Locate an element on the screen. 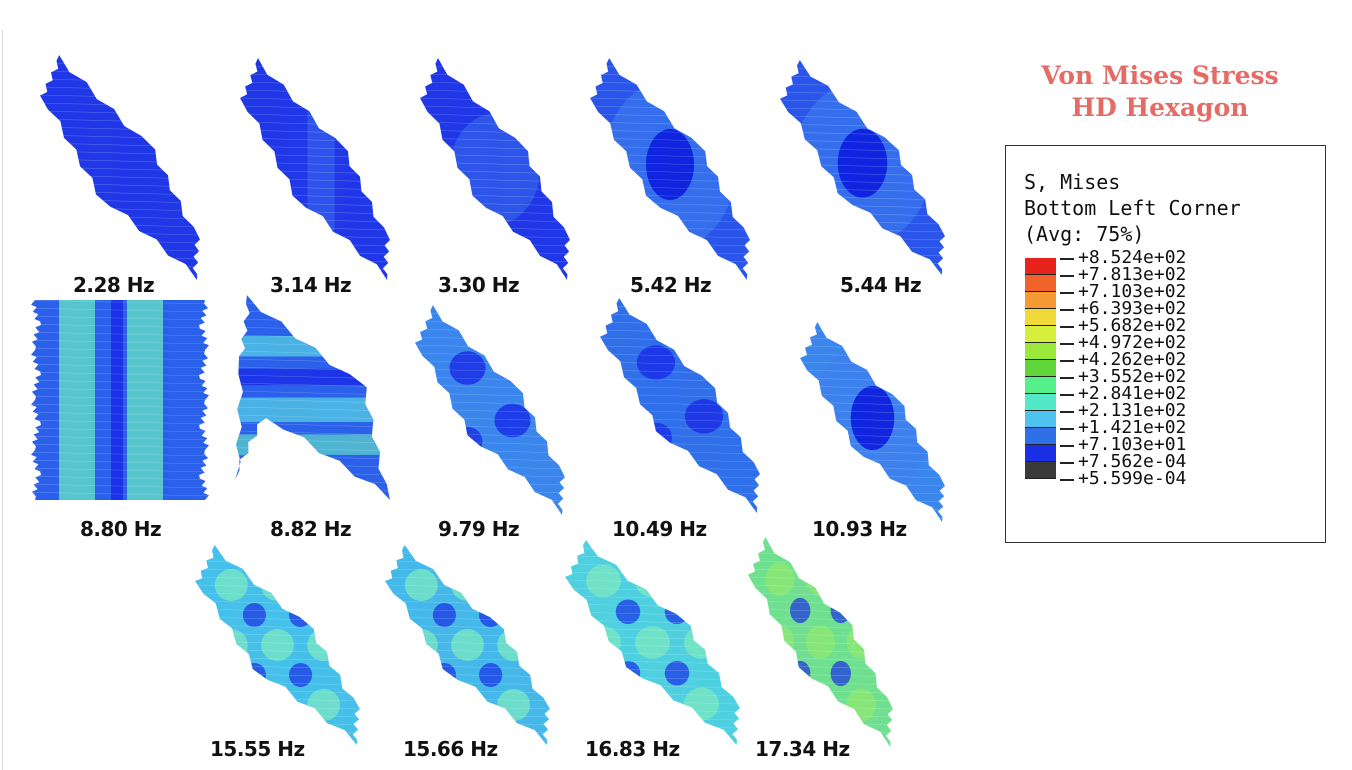 The width and height of the screenshot is (1352, 770). mode-frequency-label: 3.14 Hz is located at coordinates (311, 285).